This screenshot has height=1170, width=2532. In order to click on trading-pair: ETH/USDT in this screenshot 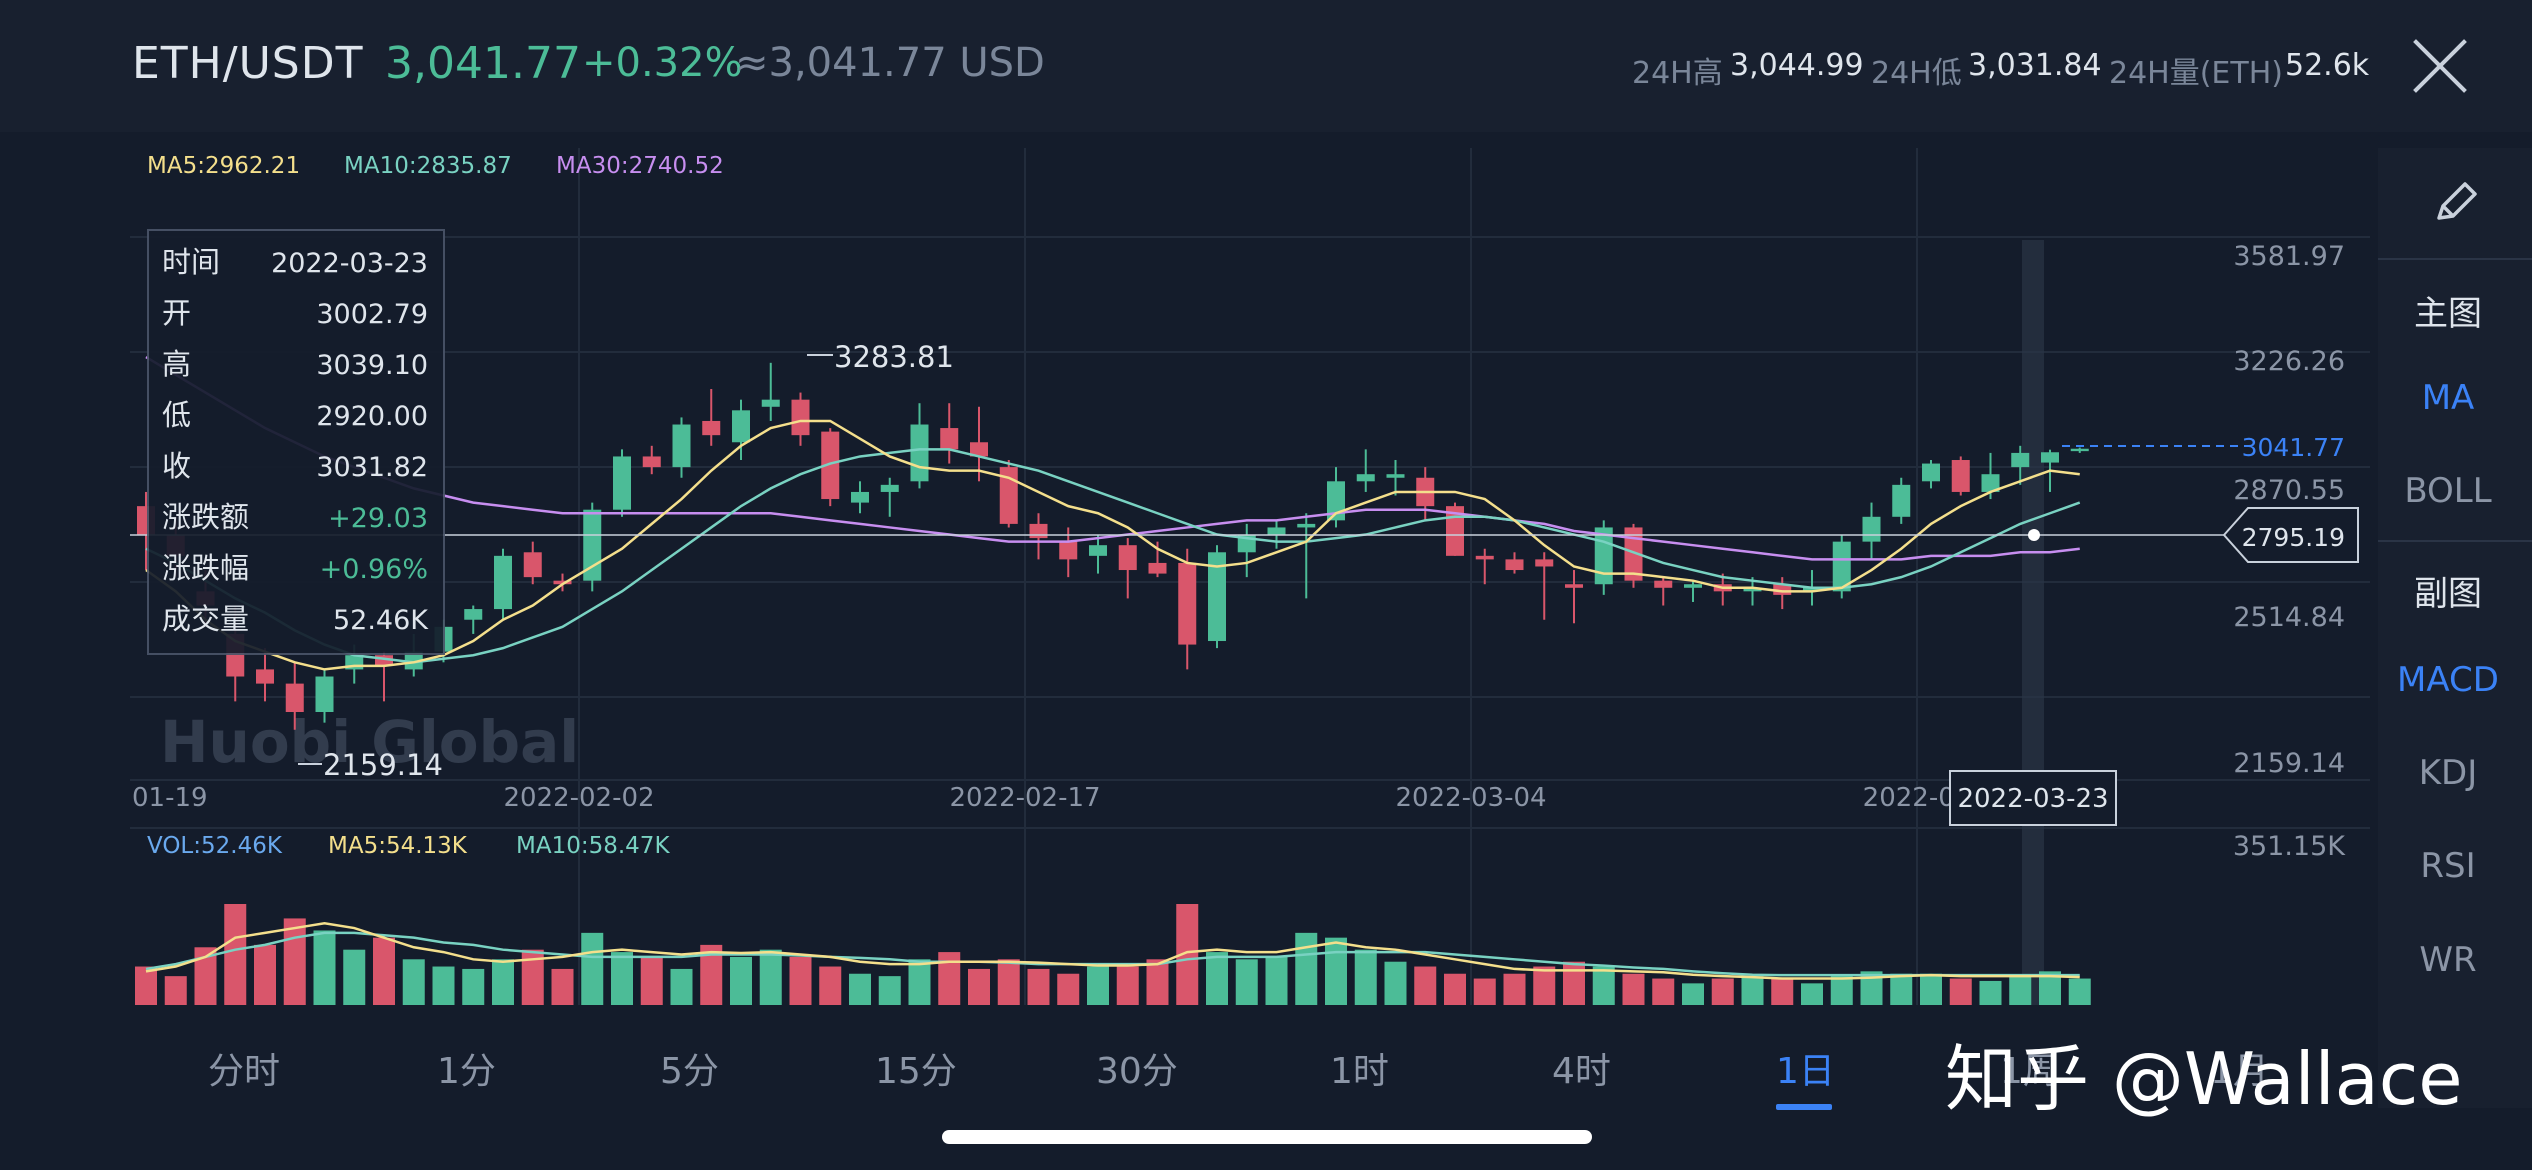, I will do `click(248, 63)`.